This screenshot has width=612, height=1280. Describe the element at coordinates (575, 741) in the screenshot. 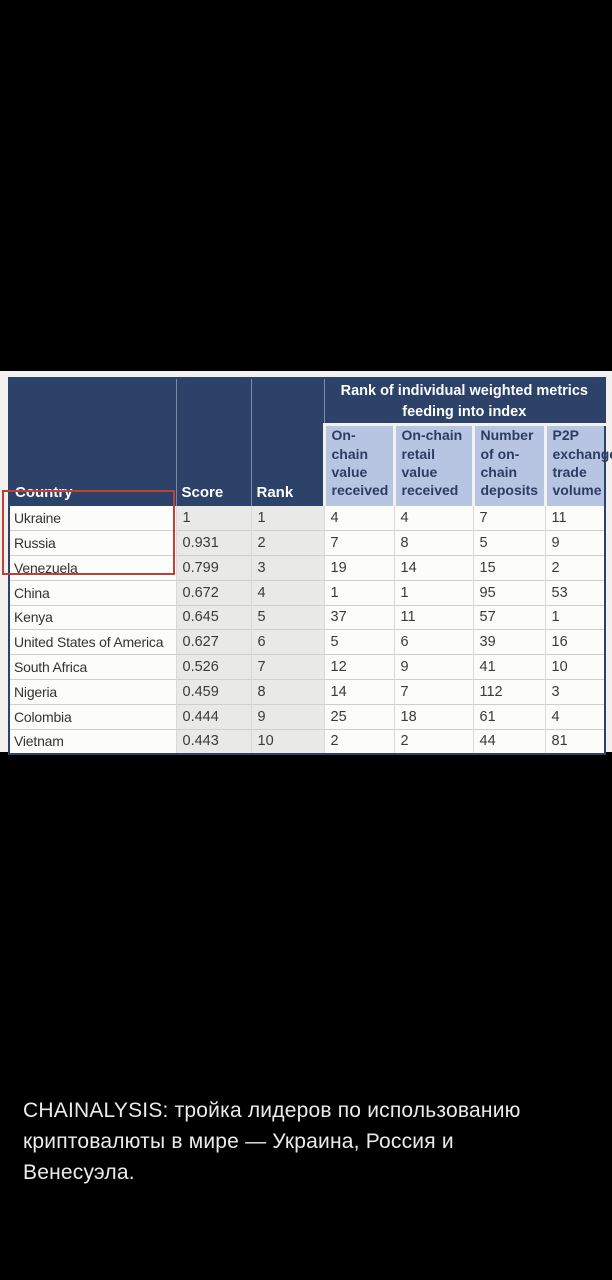

I see `metric-cell: 81` at that location.